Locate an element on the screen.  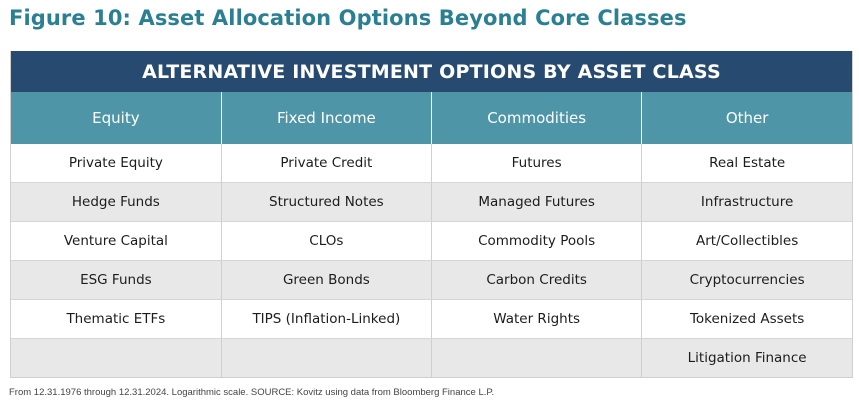
table-cell: ESG Funds is located at coordinates (116, 280).